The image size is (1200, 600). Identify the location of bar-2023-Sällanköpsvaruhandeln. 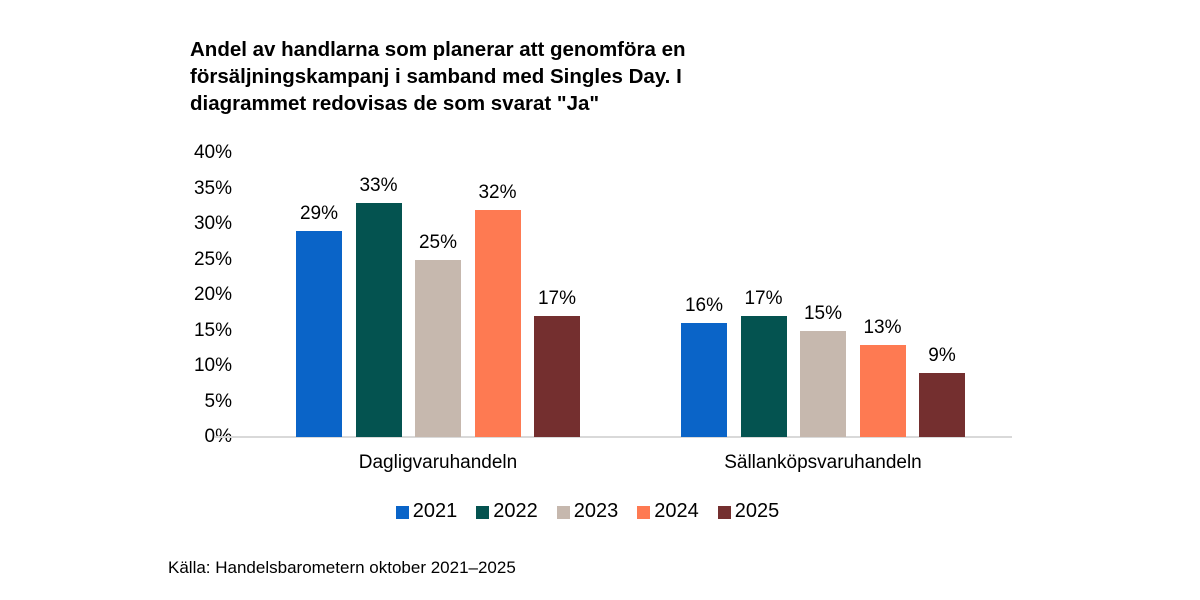
(823, 383).